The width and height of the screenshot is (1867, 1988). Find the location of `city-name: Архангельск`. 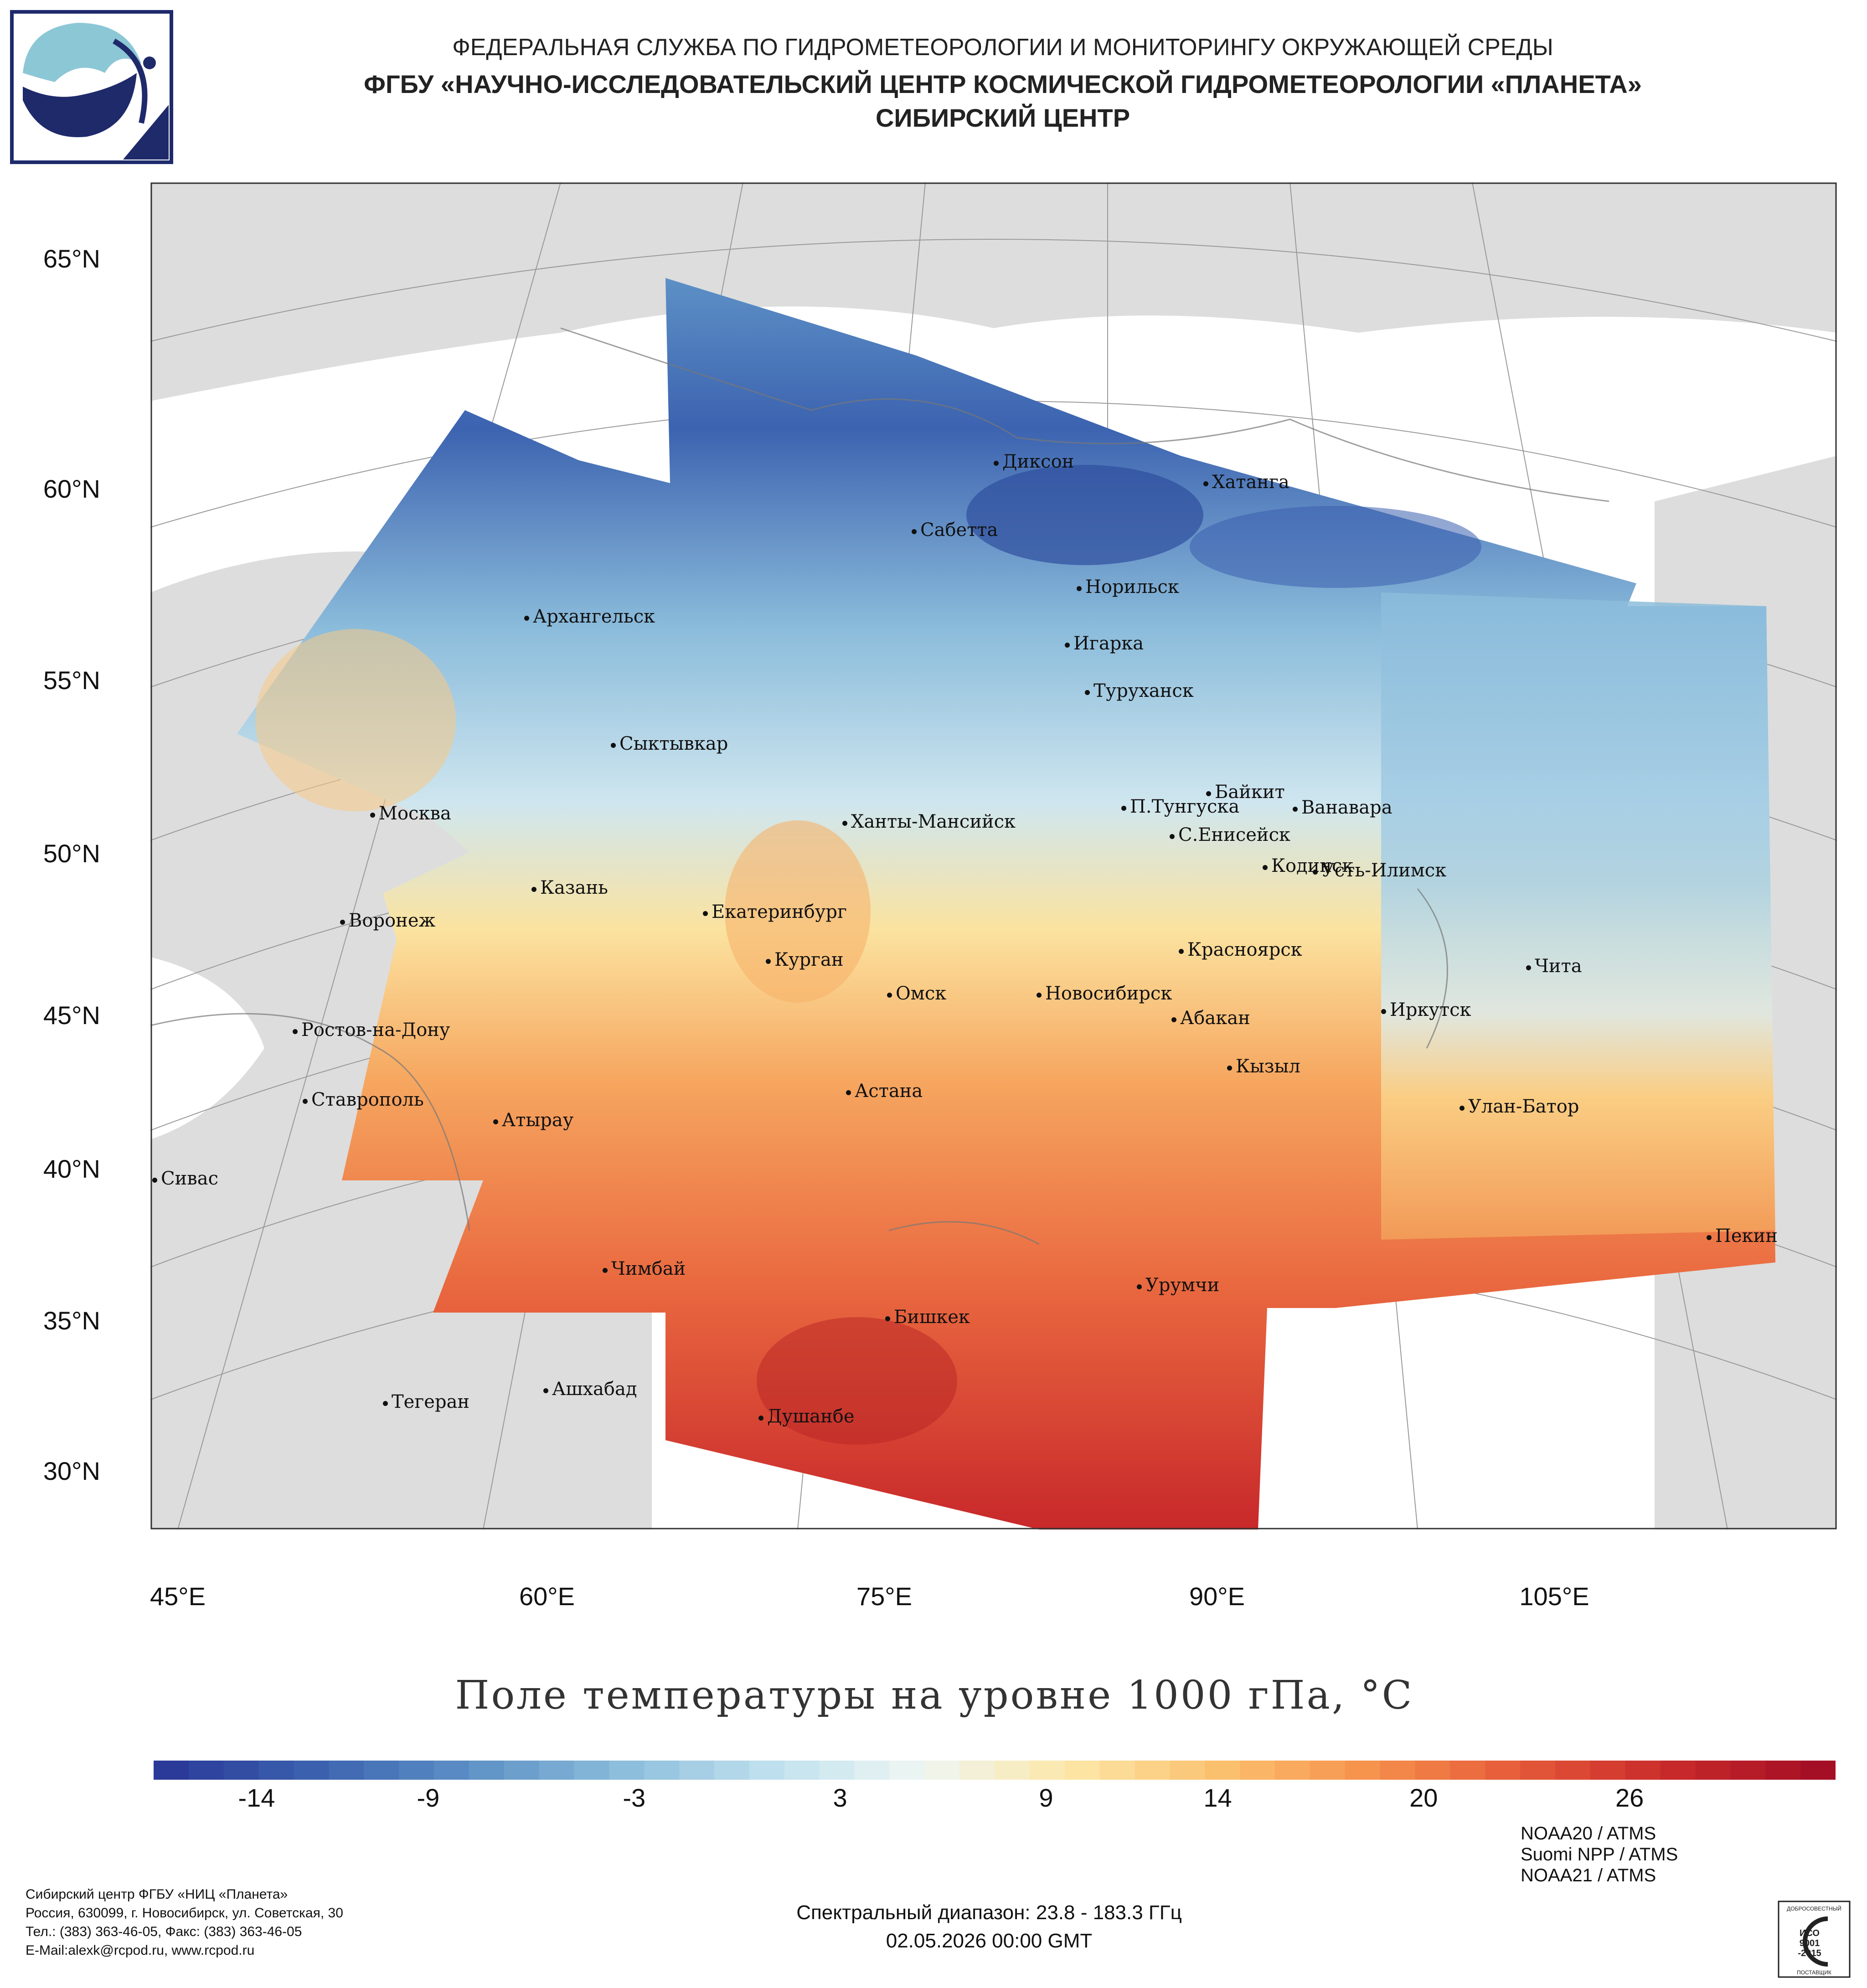

city-name: Архангельск is located at coordinates (594, 616).